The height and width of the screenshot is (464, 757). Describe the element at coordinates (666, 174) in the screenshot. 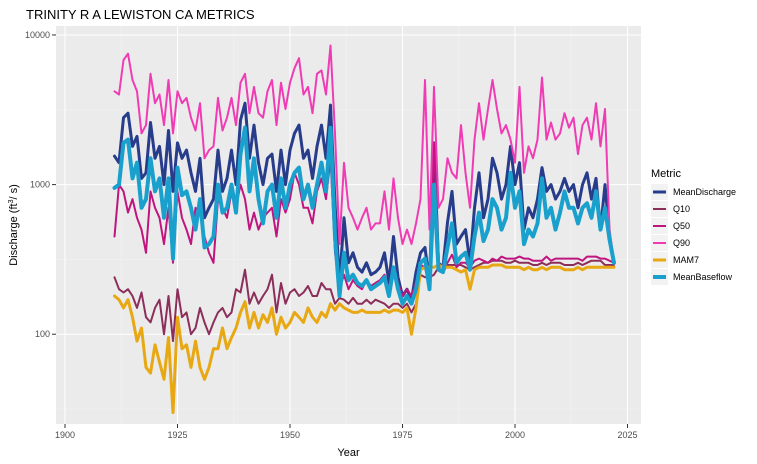

I see `legend-title: Metric` at that location.